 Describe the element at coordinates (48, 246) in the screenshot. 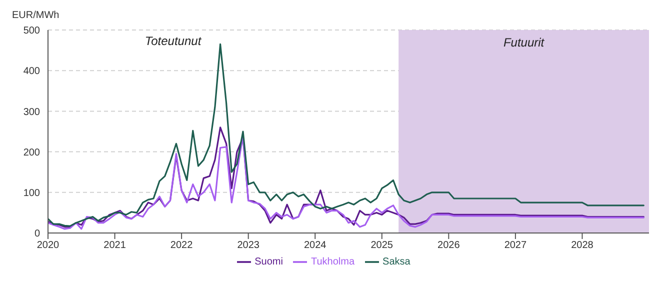

I see `x-tick-label: 2020` at that location.